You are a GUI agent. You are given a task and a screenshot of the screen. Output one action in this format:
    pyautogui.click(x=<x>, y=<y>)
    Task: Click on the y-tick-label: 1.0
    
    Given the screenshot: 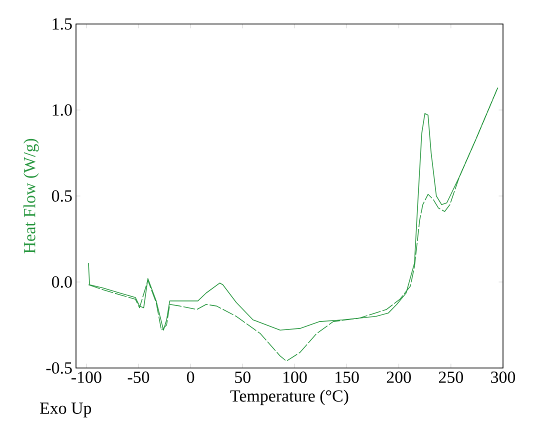 What is the action you would take?
    pyautogui.click(x=62, y=110)
    